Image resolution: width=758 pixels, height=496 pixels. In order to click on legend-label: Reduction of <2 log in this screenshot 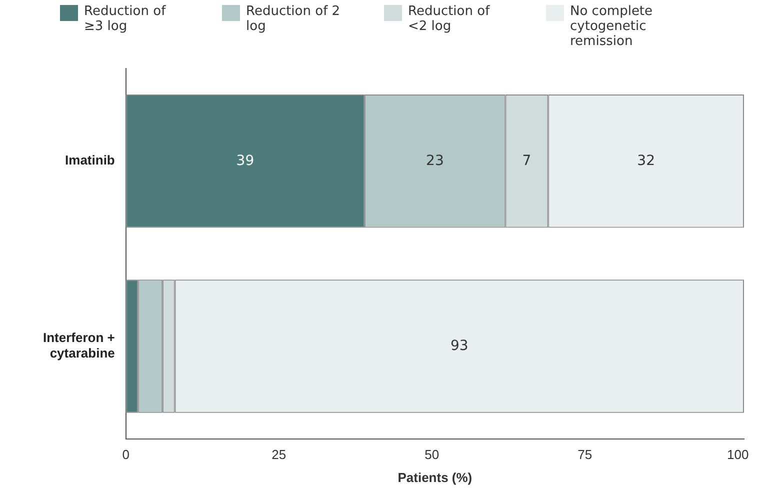, I will do `click(449, 19)`.